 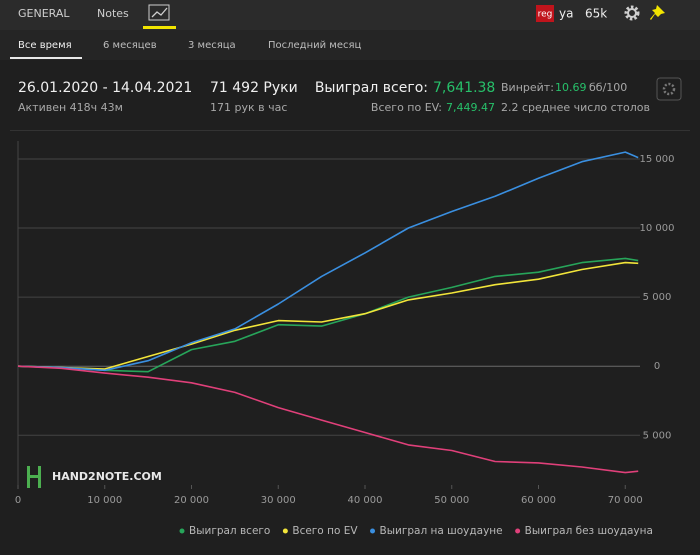 I want to click on hands: 71 492 Руки, so click(x=254, y=88).